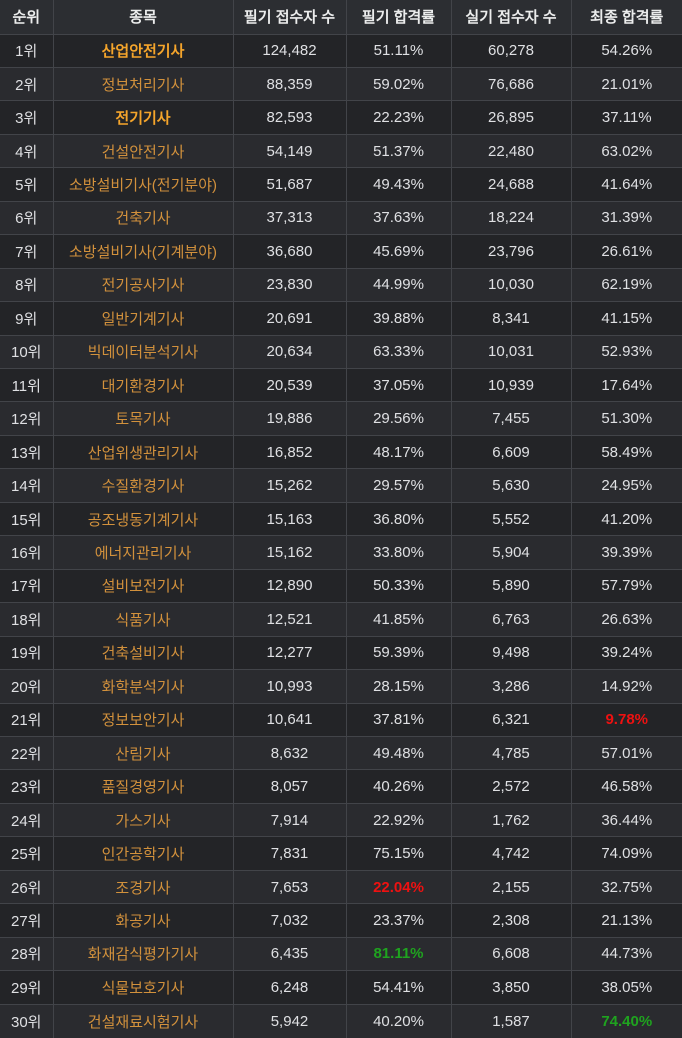  Describe the element at coordinates (143, 418) in the screenshot. I see `subject-cell: 토목기사` at that location.